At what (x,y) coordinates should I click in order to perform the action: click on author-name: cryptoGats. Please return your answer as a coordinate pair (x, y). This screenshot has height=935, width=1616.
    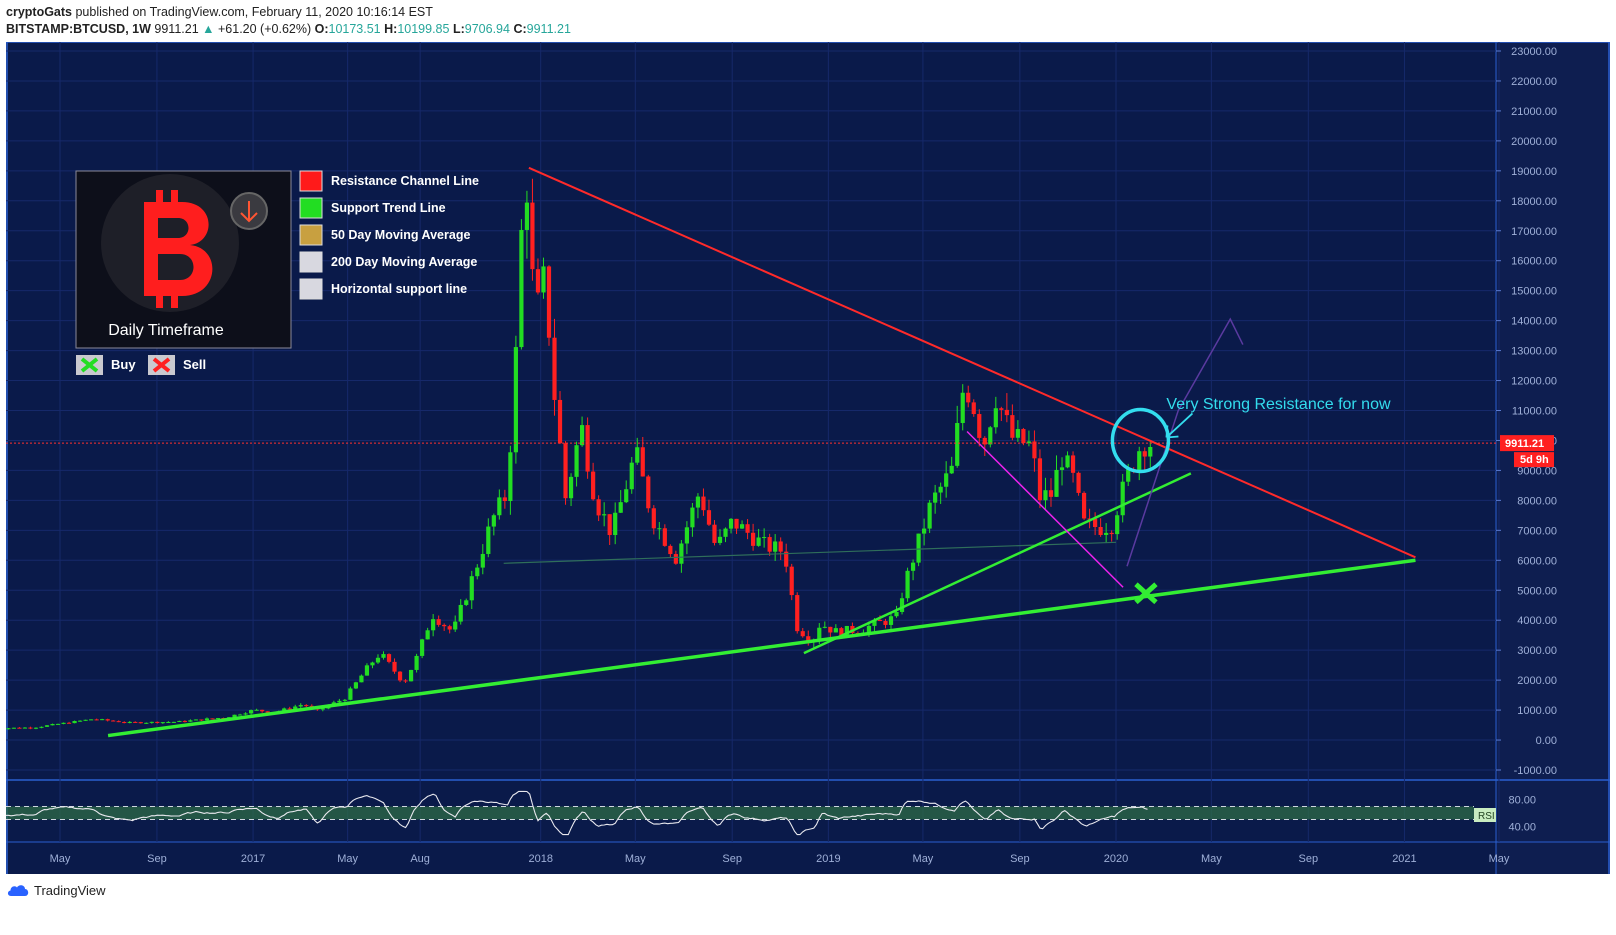
    Looking at the image, I should click on (39, 12).